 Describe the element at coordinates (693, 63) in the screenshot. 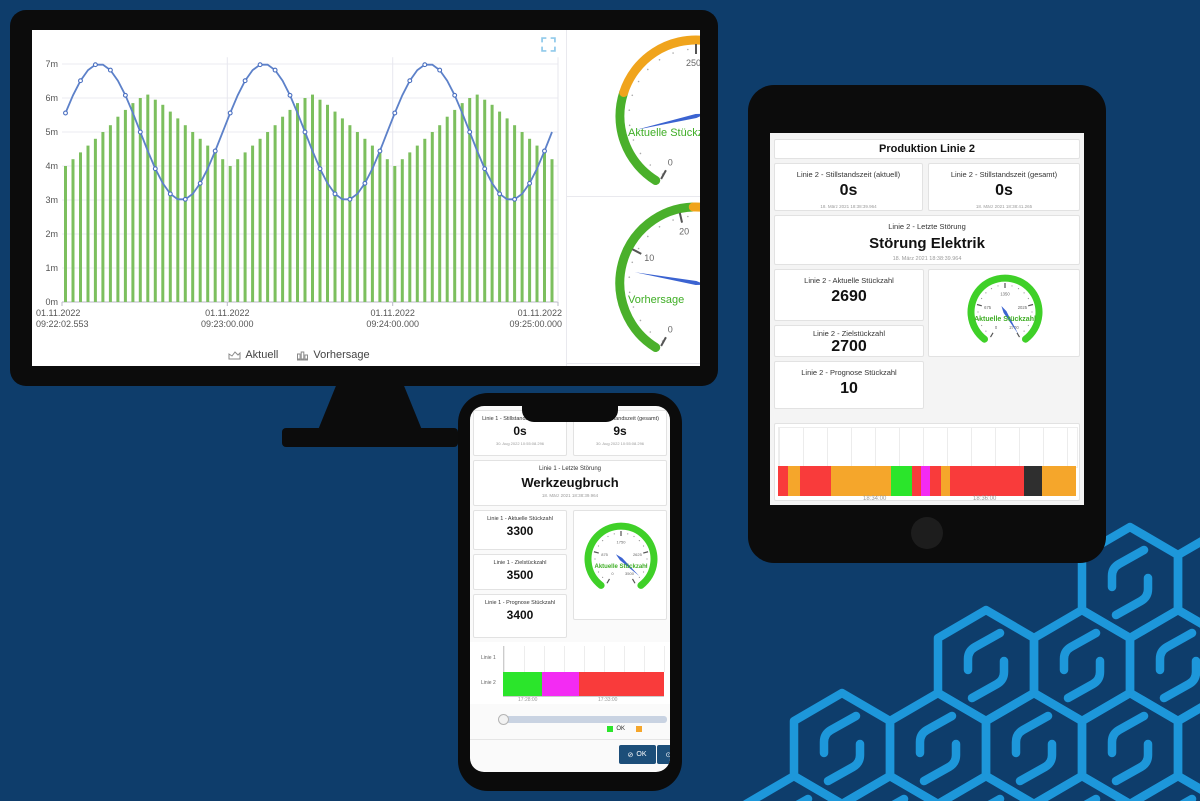

I see `gauge-tick-label: 2500` at that location.